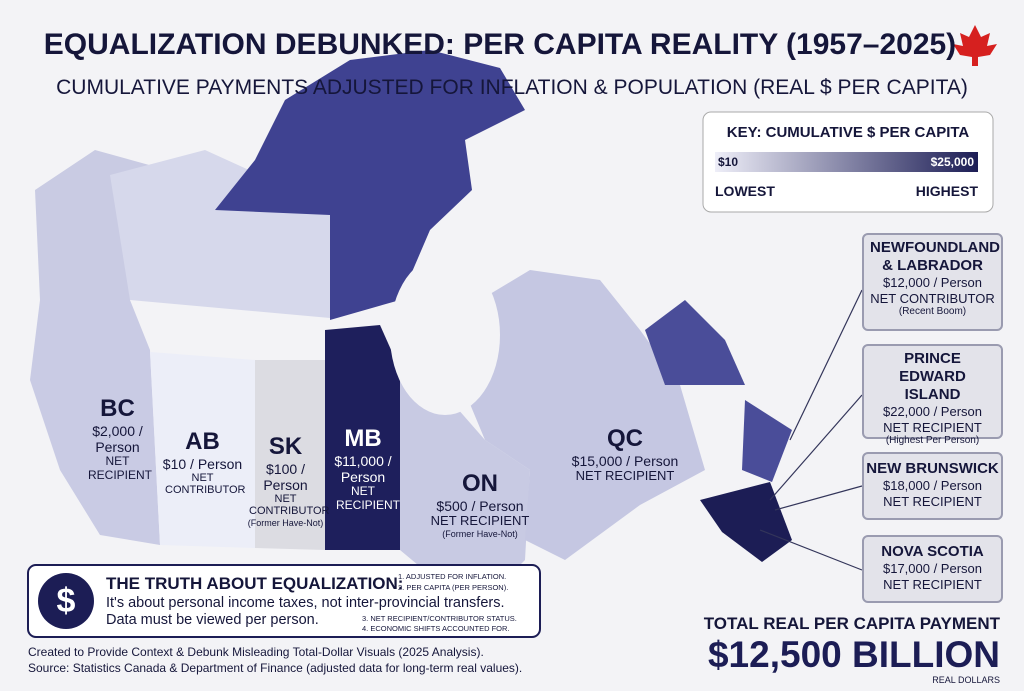  What do you see at coordinates (728, 162) in the screenshot?
I see `key-min: $10` at bounding box center [728, 162].